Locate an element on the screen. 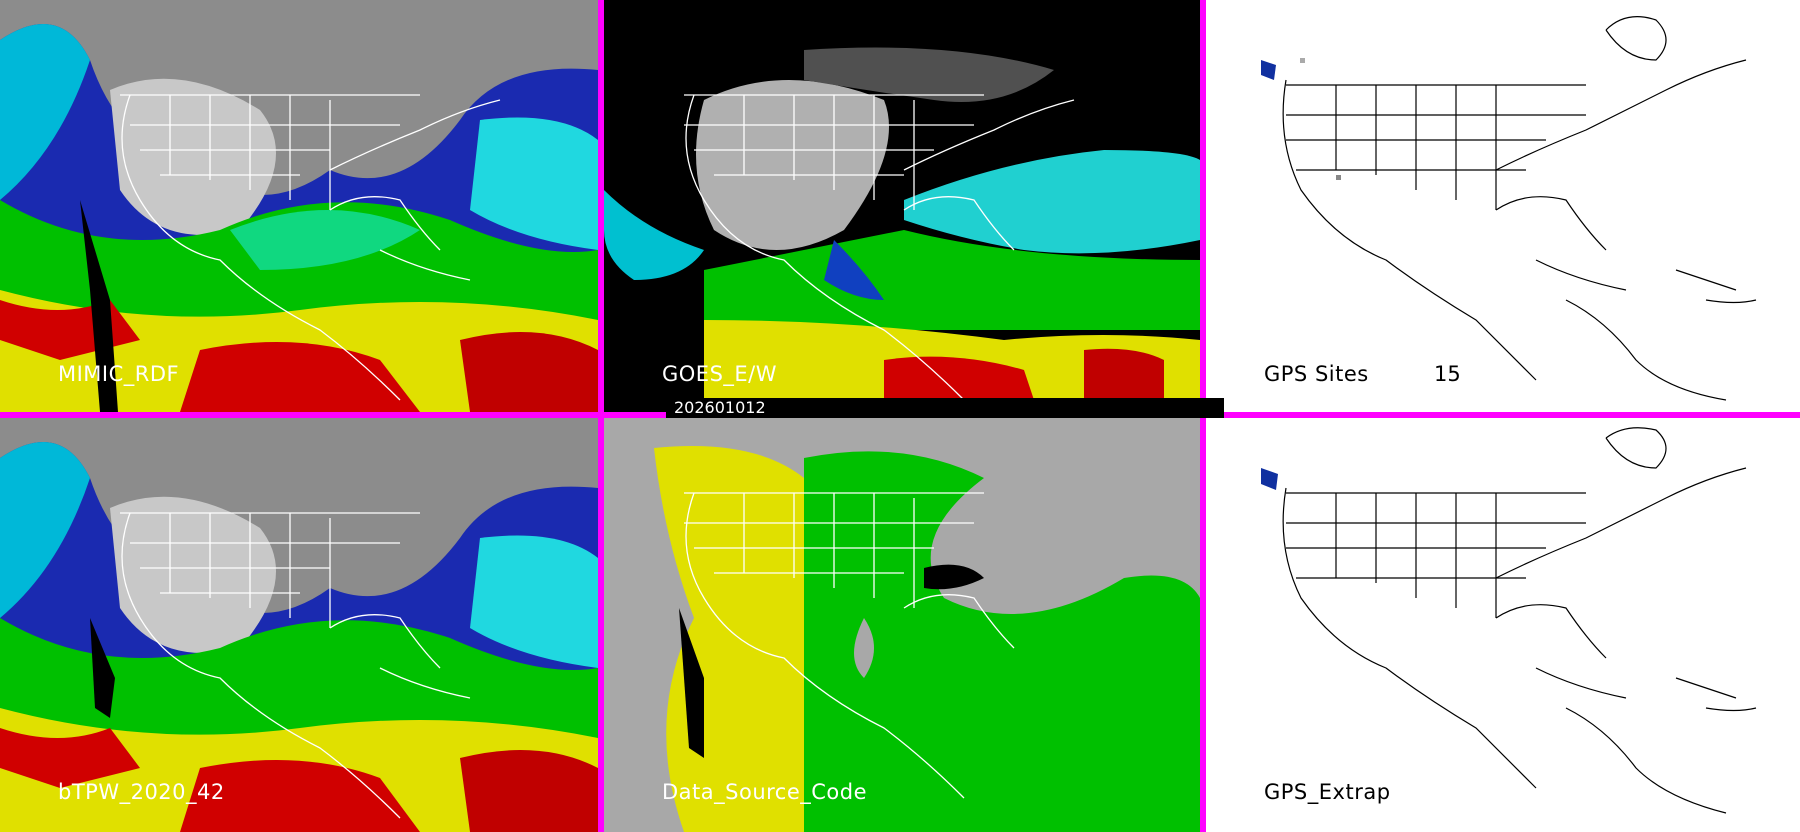  timestamp-bar: 202601012 is located at coordinates (945, 408).